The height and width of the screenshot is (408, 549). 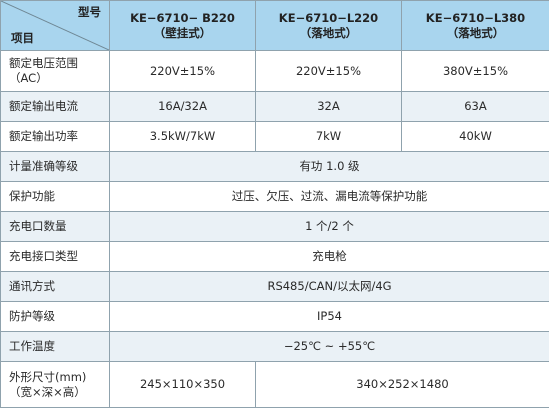 I want to click on row-label-line: （宽×深×高）, so click(x=59, y=392).